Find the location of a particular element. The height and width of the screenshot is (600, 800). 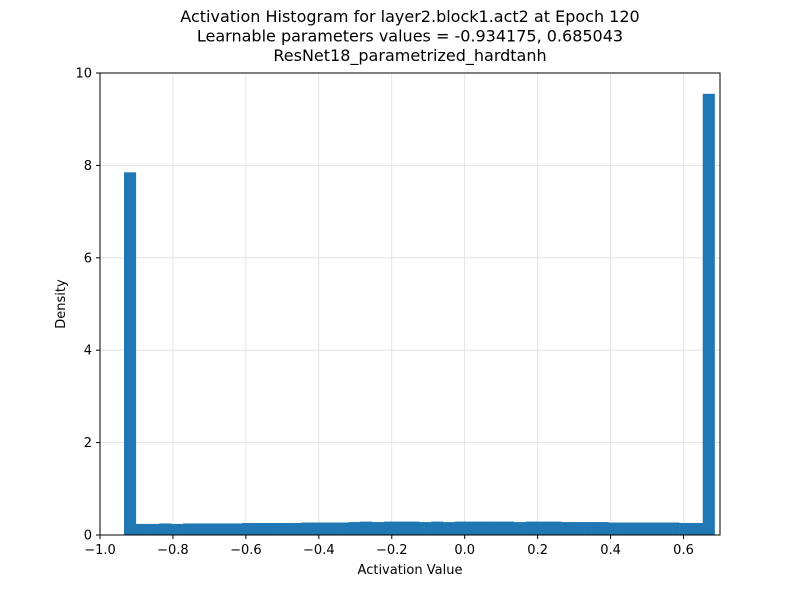

y-tick-label: 4 is located at coordinates (88, 351).